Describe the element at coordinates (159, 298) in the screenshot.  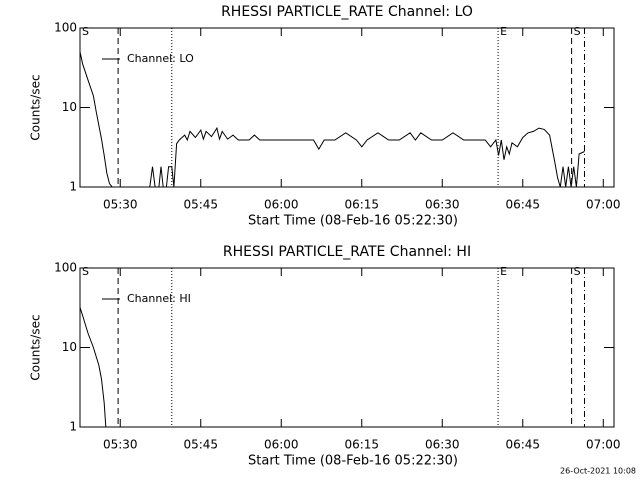
I see `legend-label: Channel: HI` at that location.